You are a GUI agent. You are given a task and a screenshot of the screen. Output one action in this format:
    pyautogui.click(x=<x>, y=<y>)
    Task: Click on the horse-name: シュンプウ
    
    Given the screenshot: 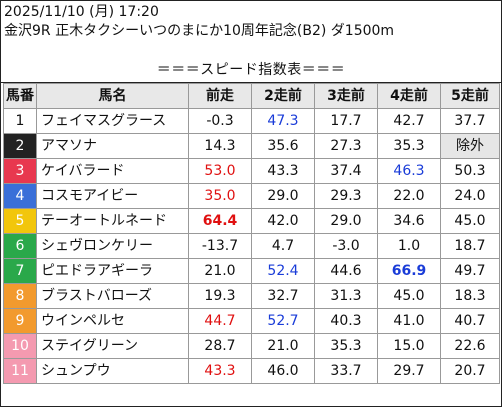 What is the action you would take?
    pyautogui.click(x=112, y=371)
    